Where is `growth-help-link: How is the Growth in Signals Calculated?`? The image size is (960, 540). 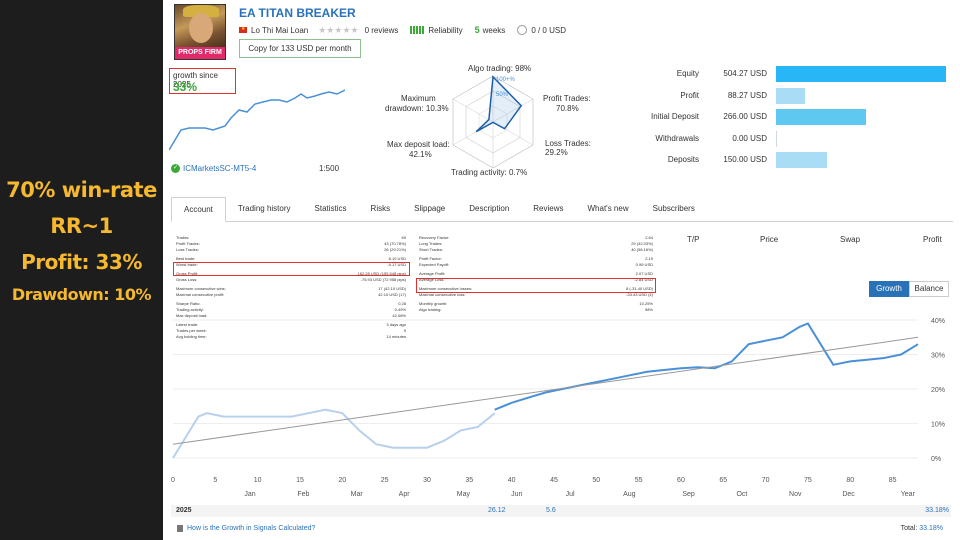
growth-help-link: How is the Growth in Signals Calculated? is located at coordinates (246, 528).